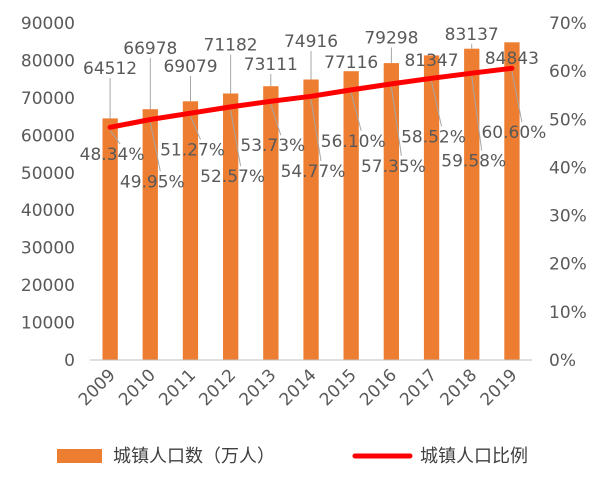 The width and height of the screenshot is (600, 477). I want to click on bar-value-label: 79298, so click(391, 38).